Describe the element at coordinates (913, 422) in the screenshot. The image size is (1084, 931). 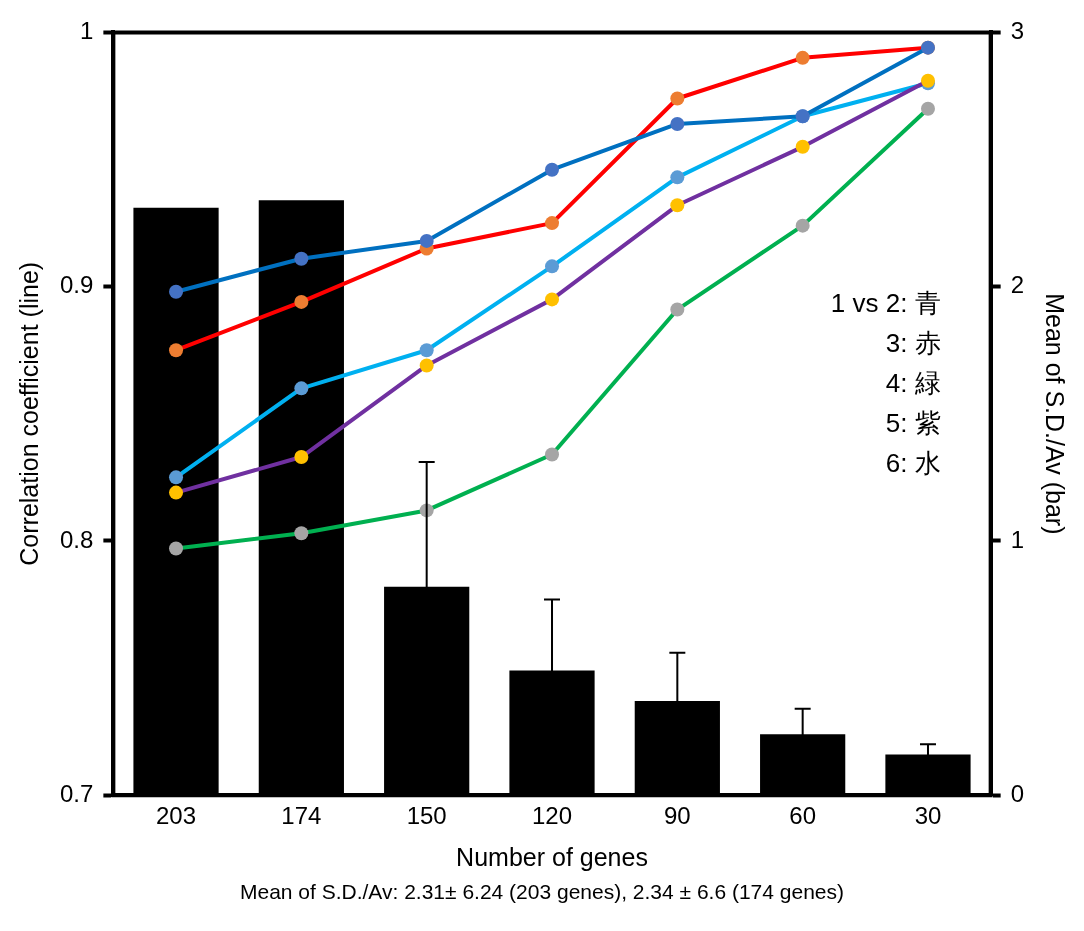
I see `annotation: 5: 紫` at that location.